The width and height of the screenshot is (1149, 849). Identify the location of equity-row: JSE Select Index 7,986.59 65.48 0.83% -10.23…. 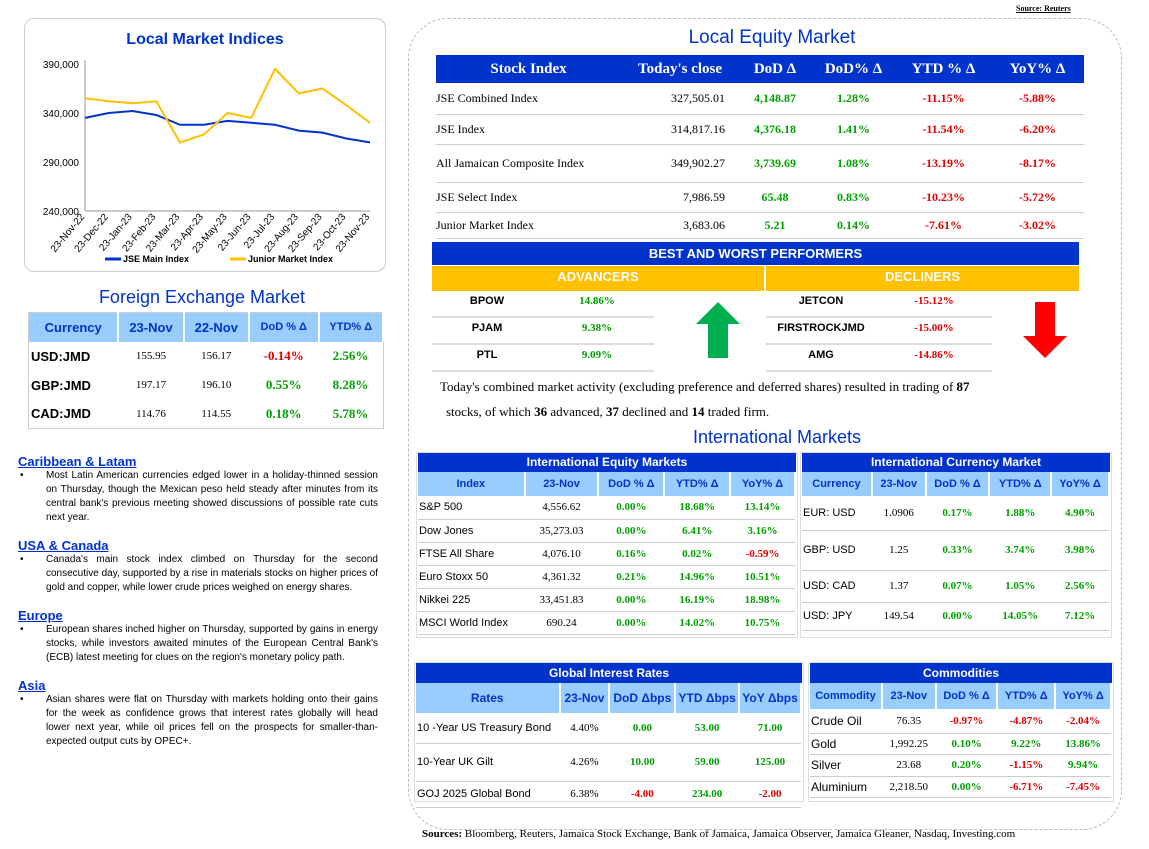
(760, 197).